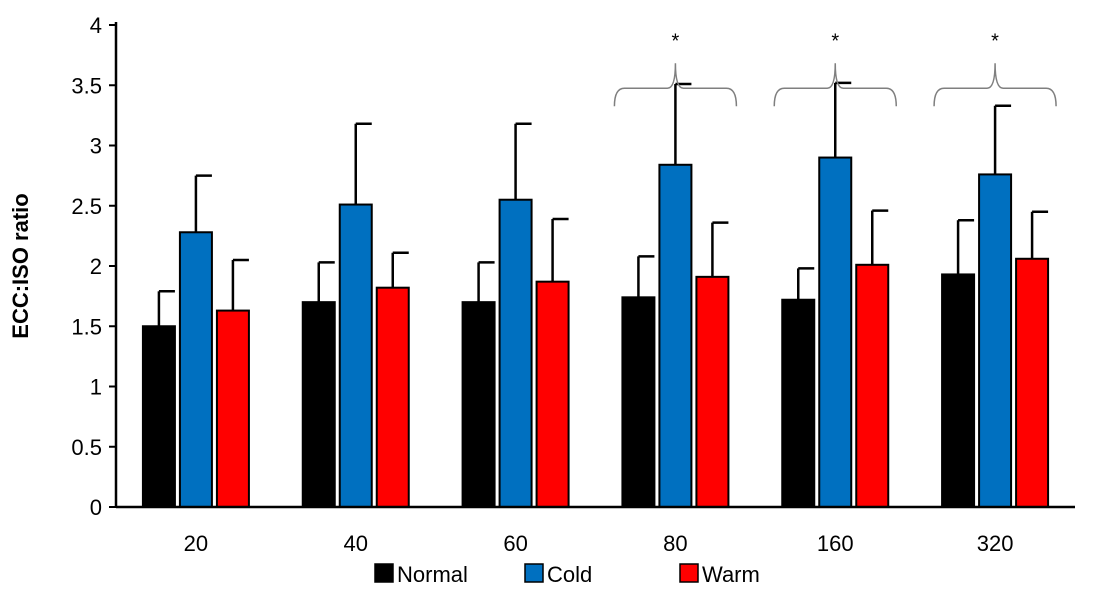 This screenshot has width=1095, height=597. I want to click on legend-label-warm: Warm, so click(731, 574).